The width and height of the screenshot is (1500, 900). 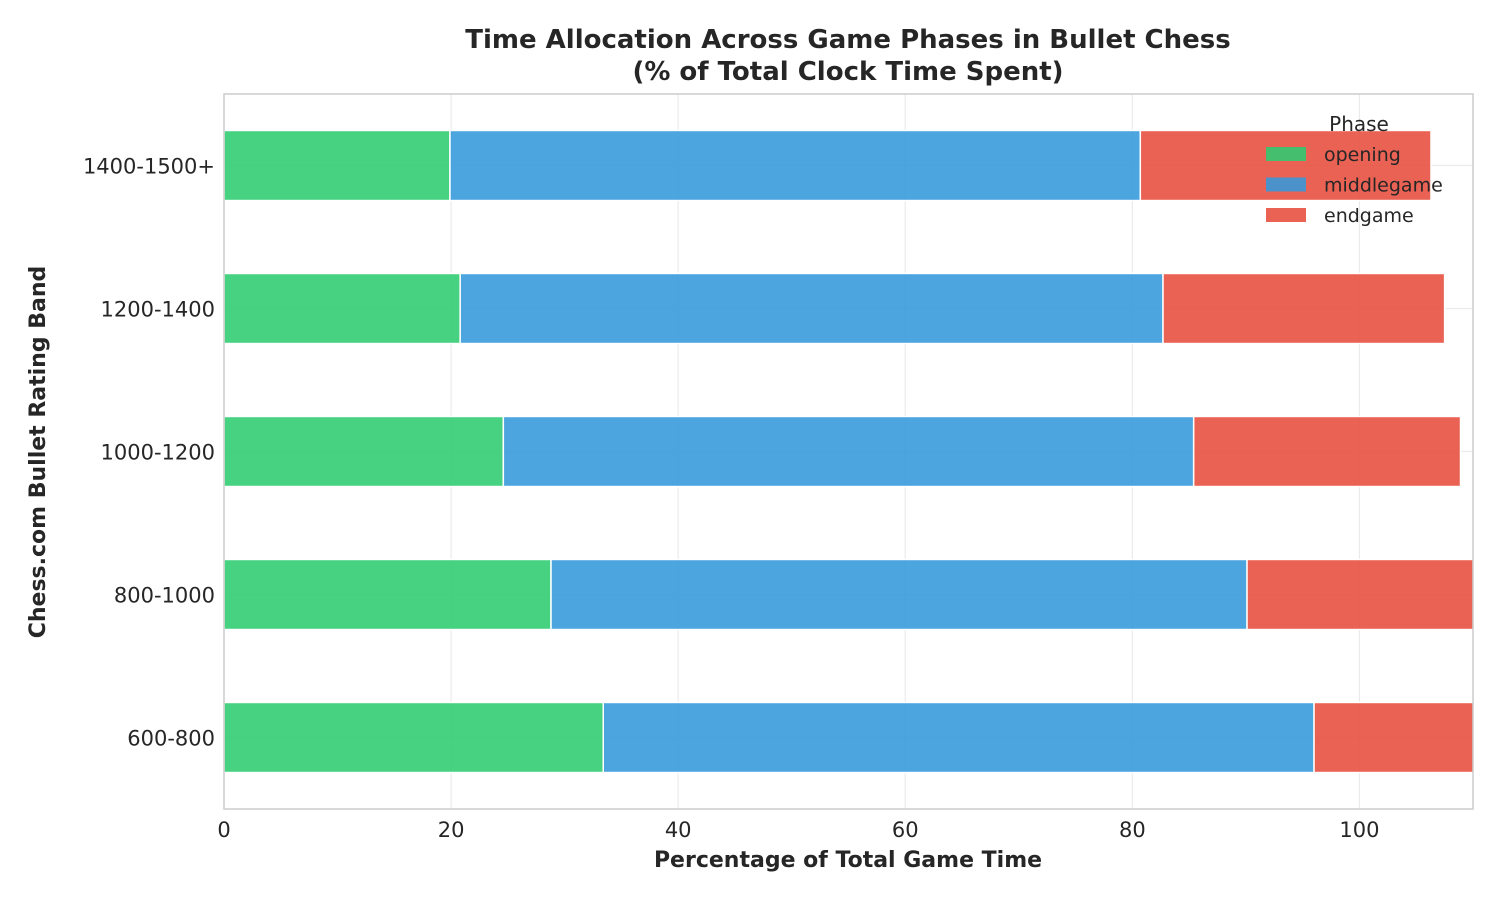 What do you see at coordinates (171, 739) in the screenshot?
I see `y-tick-label: 600-800` at bounding box center [171, 739].